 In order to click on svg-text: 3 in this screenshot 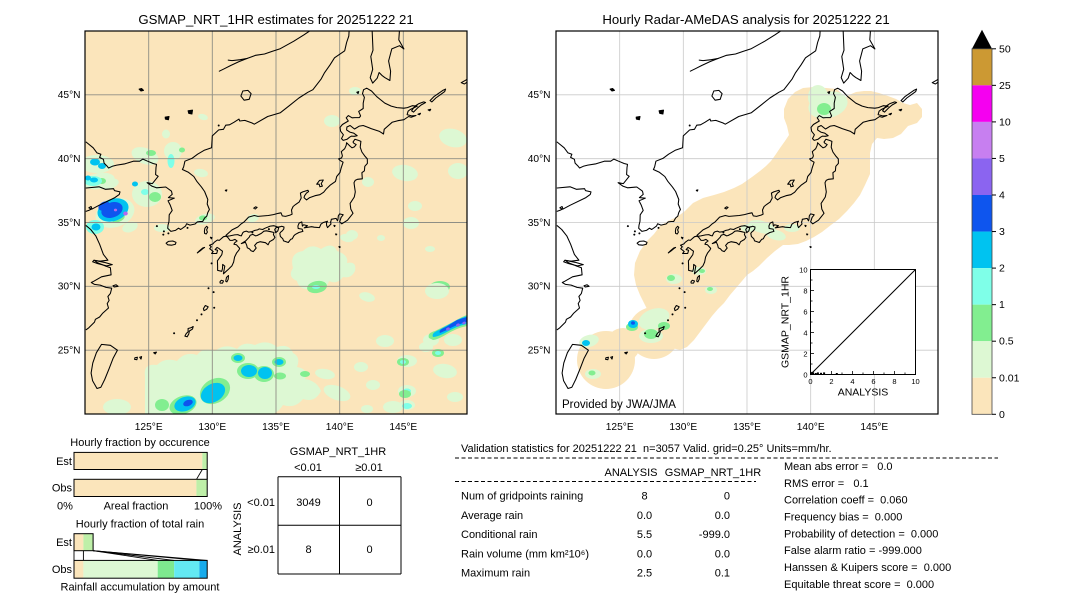, I will do `click(1002, 232)`.